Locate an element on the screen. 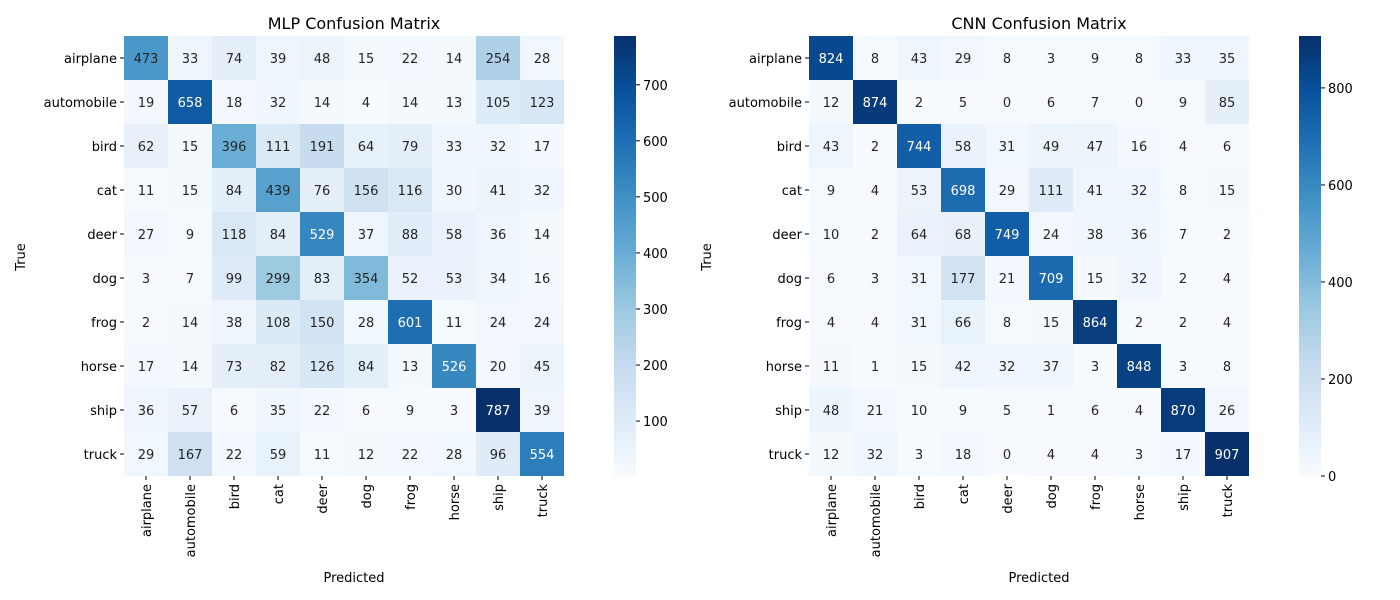 This screenshot has width=1400, height=600. y-tick-label: horse is located at coordinates (784, 367).